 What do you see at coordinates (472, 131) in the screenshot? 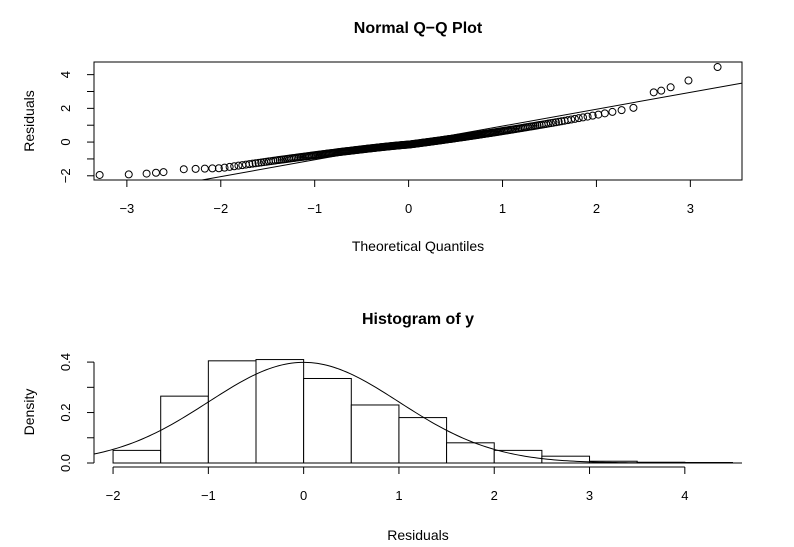
I see `qq-reference-line` at bounding box center [472, 131].